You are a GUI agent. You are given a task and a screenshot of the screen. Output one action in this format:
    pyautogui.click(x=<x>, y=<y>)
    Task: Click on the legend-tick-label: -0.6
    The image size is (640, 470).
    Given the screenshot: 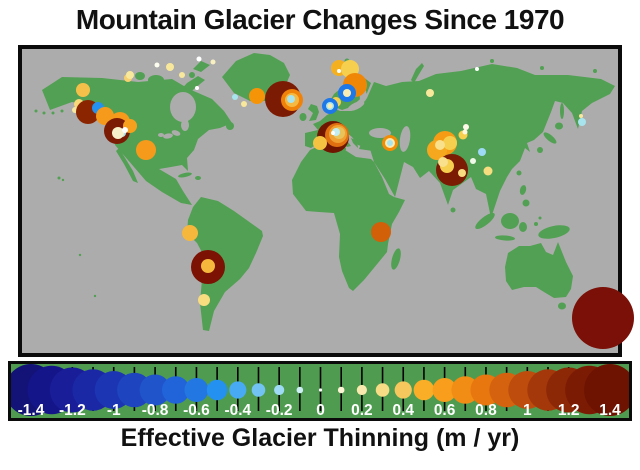 What is the action you would take?
    pyautogui.click(x=196, y=410)
    